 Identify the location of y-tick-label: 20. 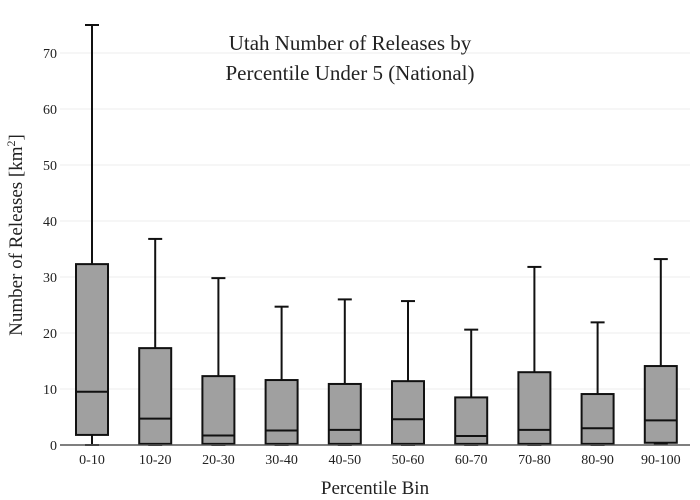
(50, 334).